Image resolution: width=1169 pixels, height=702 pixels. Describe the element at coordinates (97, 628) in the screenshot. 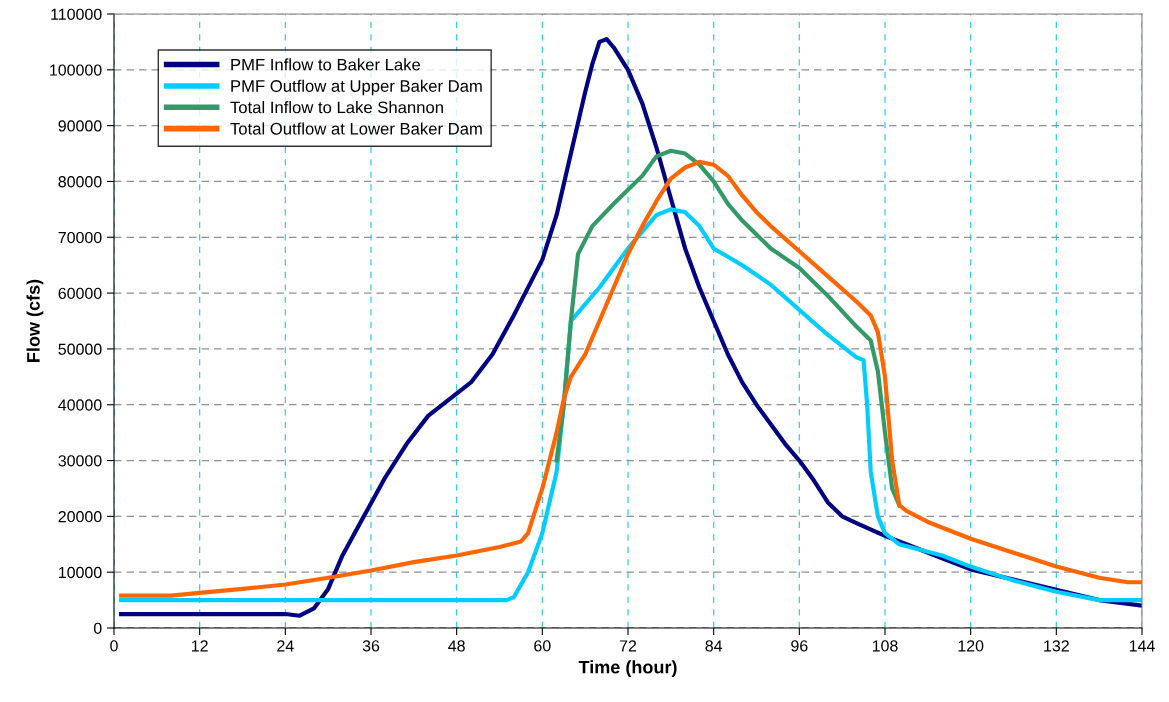

I see `y-tick-label: 0` at that location.